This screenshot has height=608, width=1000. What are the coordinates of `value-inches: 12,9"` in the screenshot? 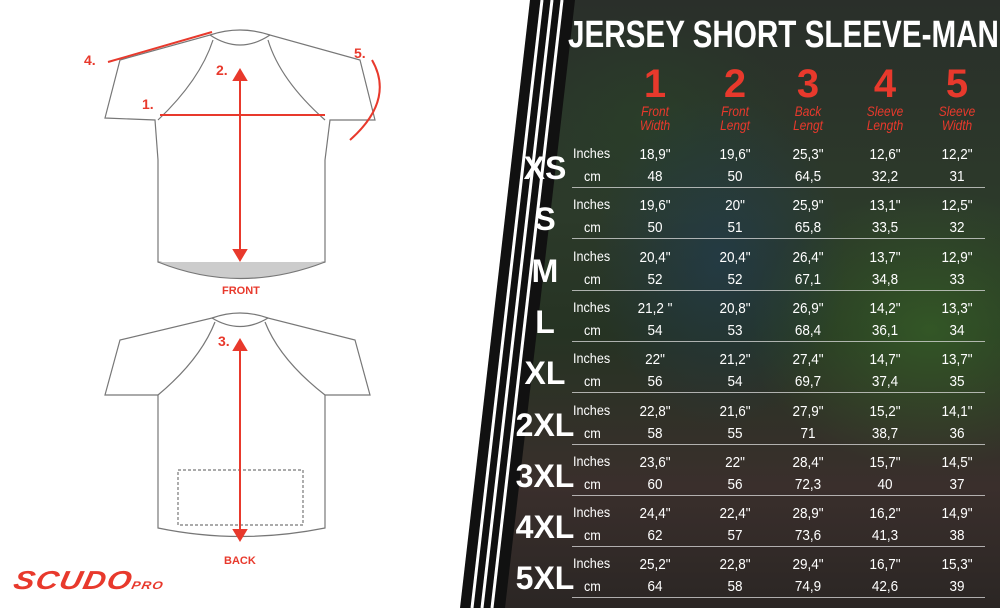 It's located at (957, 257).